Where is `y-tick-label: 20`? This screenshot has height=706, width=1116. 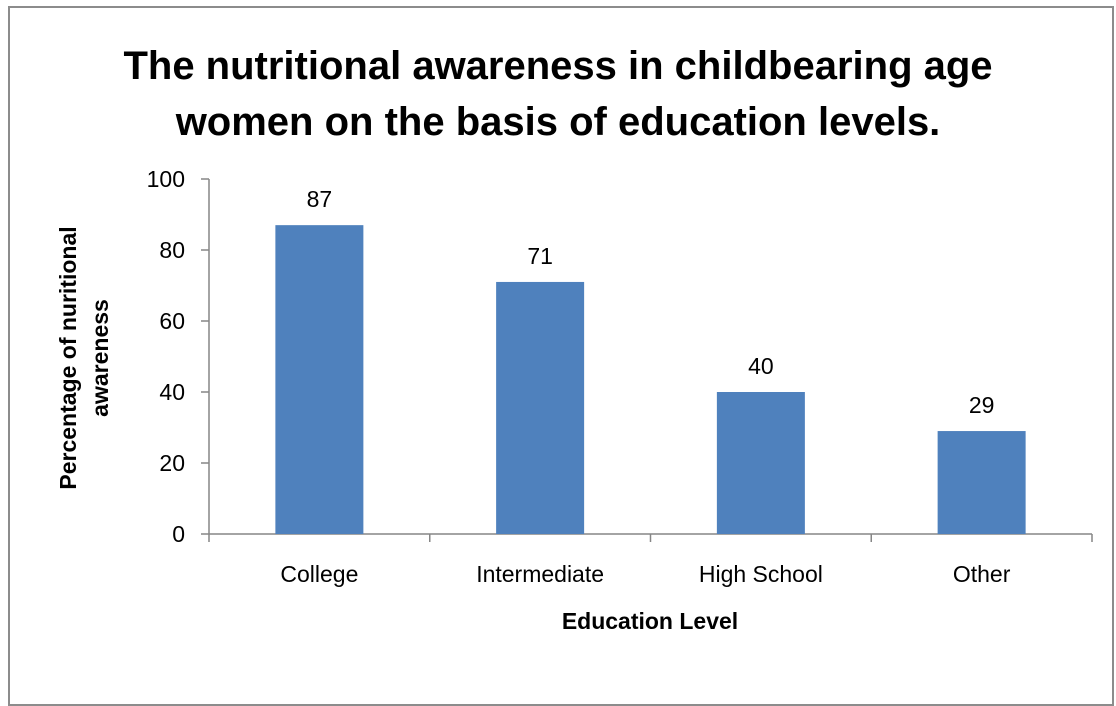
y-tick-label: 20 is located at coordinates (172, 463).